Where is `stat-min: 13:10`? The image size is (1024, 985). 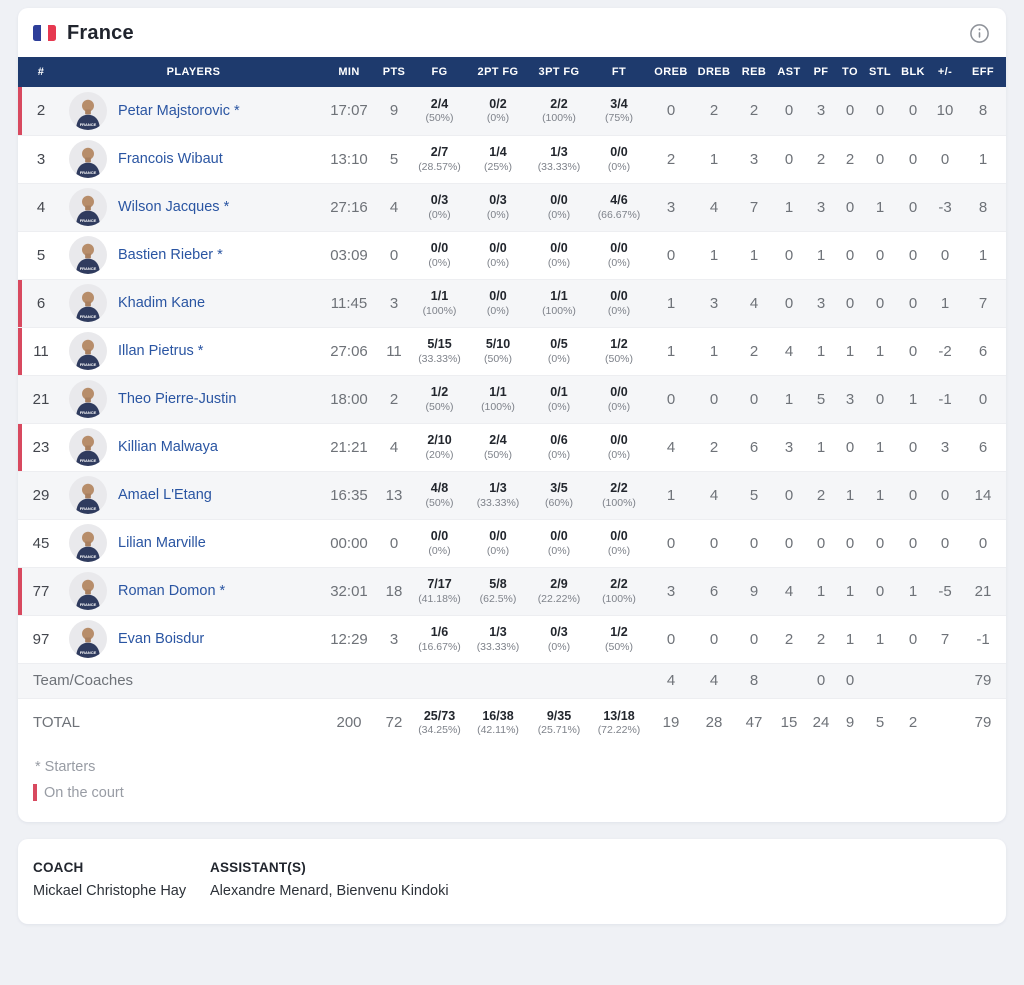
stat-min: 13:10 is located at coordinates (349, 159).